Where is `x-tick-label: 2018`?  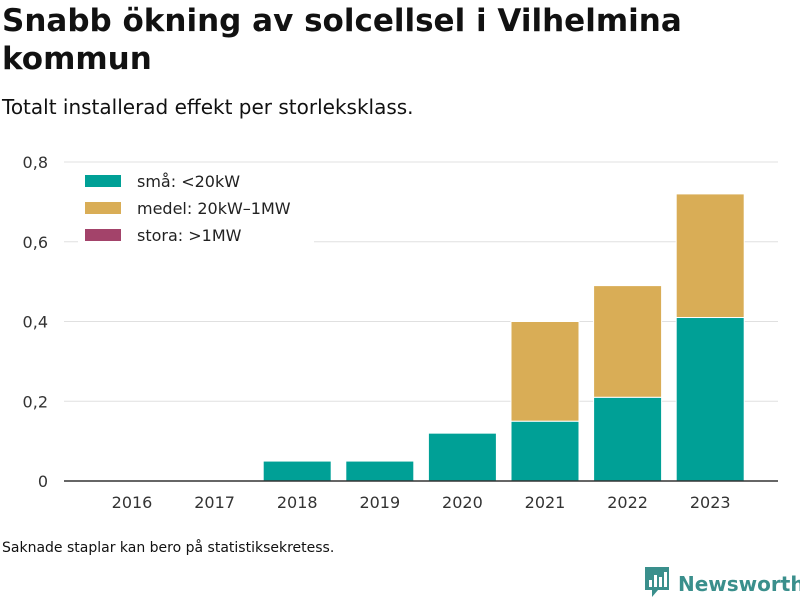 x-tick-label: 2018 is located at coordinates (297, 502).